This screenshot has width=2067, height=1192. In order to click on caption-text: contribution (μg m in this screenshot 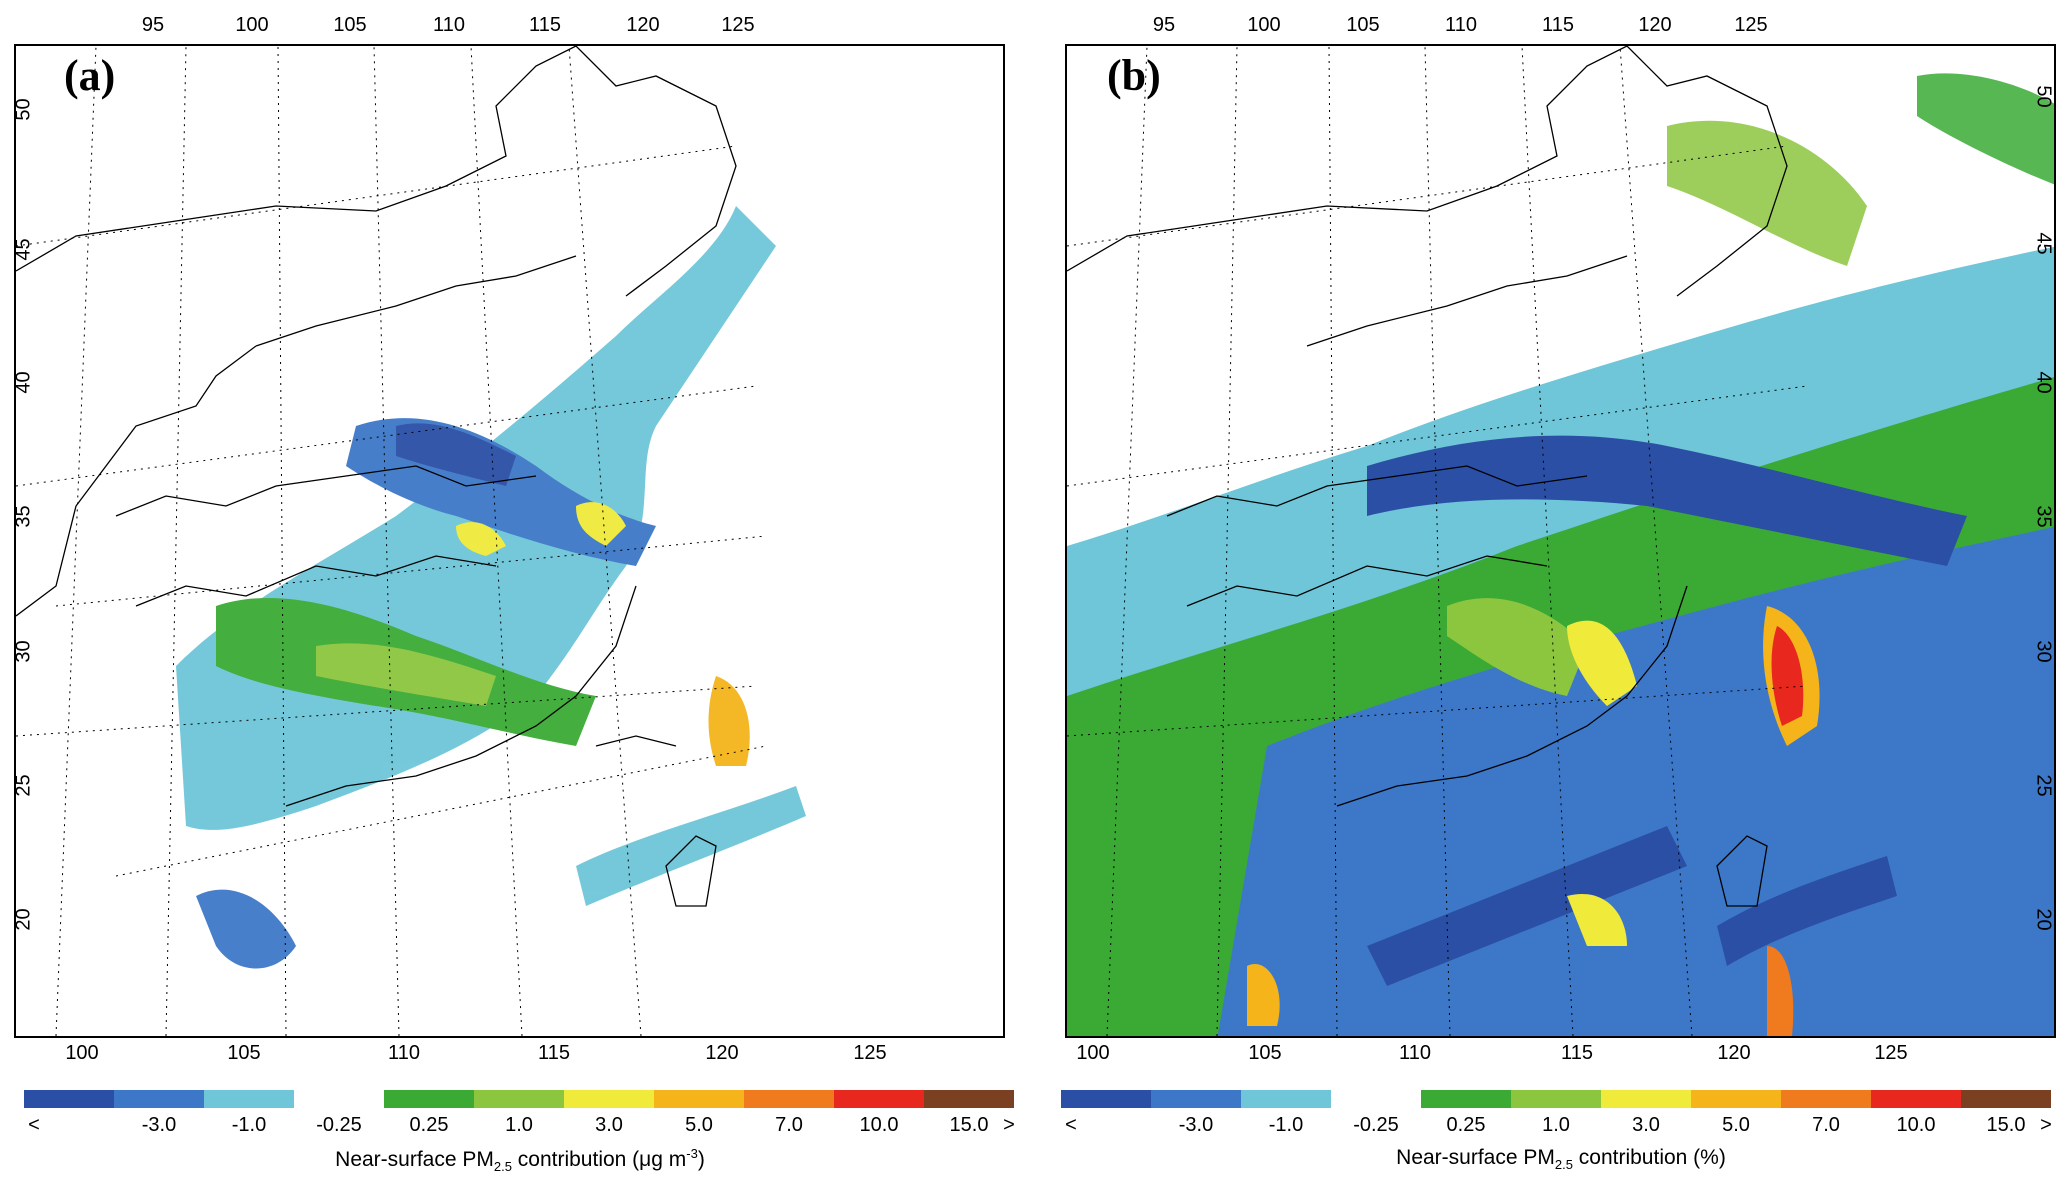, I will do `click(599, 1159)`.